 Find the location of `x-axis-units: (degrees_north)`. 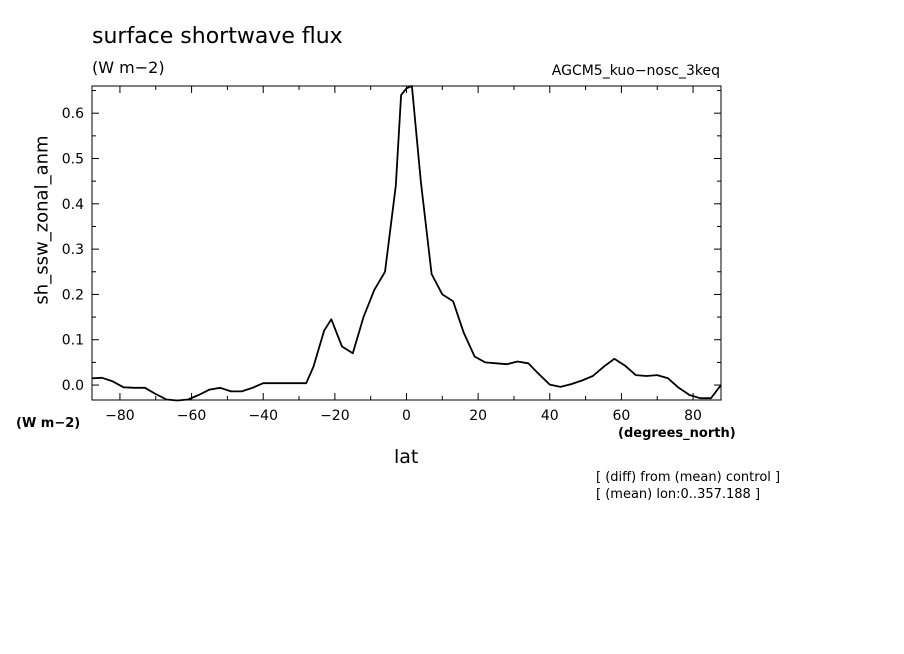

x-axis-units: (degrees_north) is located at coordinates (677, 433).